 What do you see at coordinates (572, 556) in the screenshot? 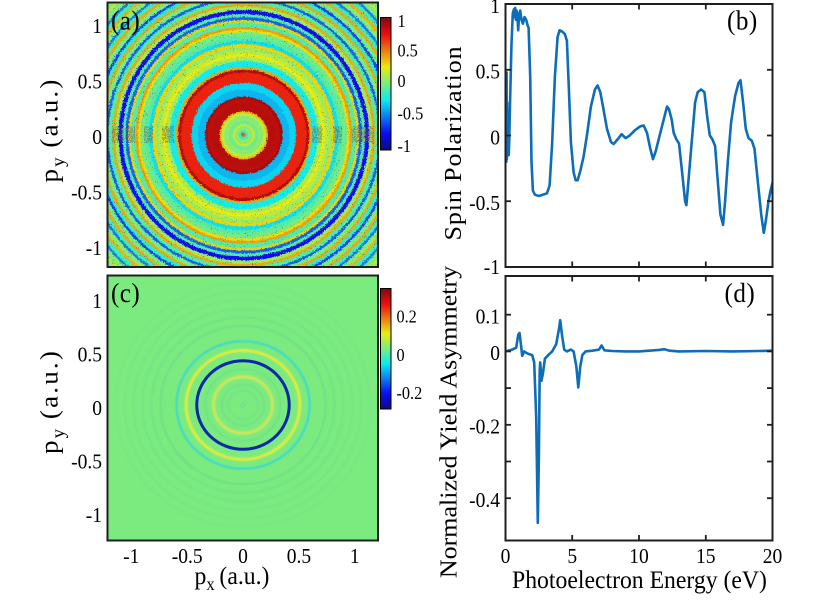
I see `svg-text: 5` at bounding box center [572, 556].